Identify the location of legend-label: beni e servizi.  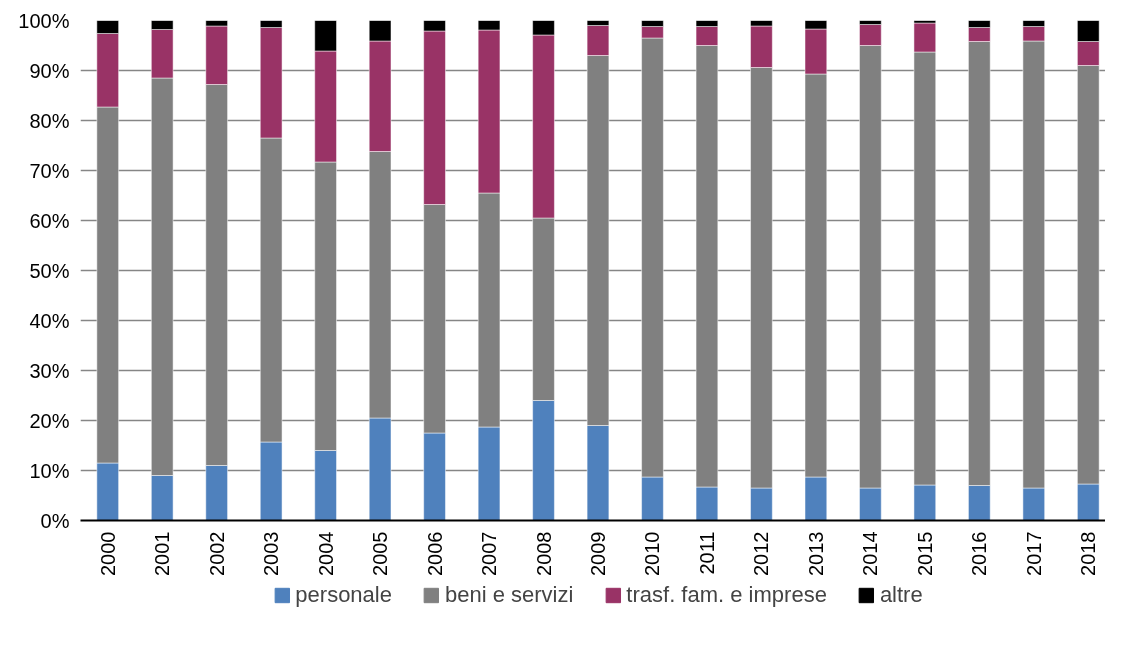
(509, 595).